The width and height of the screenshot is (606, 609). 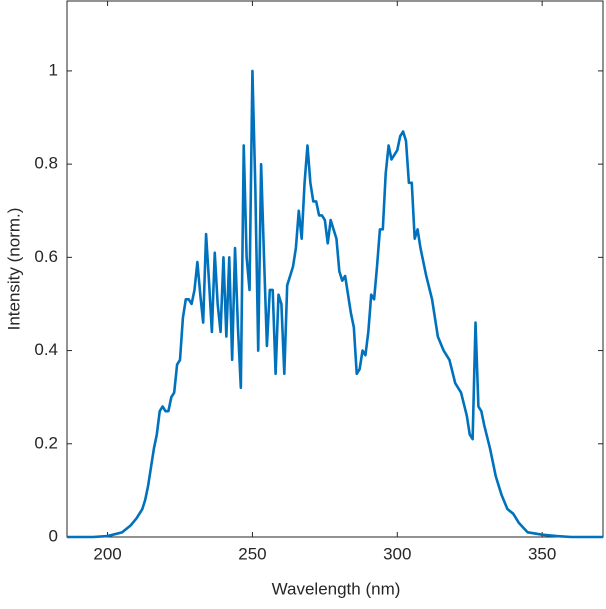 What do you see at coordinates (53, 69) in the screenshot?
I see `y-tick-label: 1` at bounding box center [53, 69].